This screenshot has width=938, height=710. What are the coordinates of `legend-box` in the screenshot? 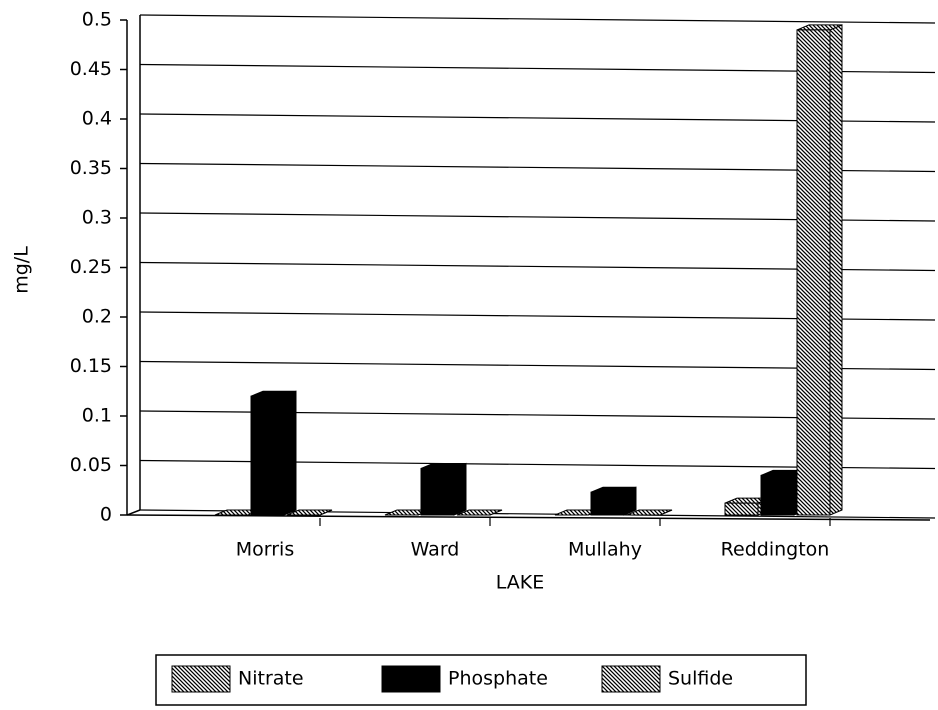 It's located at (481, 680).